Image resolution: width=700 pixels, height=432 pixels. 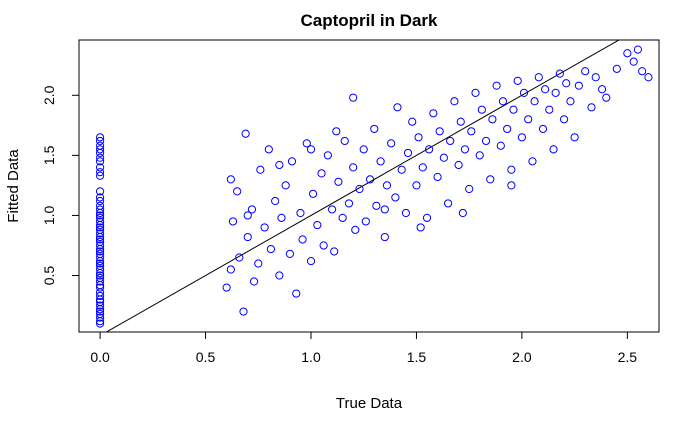 What do you see at coordinates (13, 186) in the screenshot?
I see `y-axis-label: Fitted Data` at bounding box center [13, 186].